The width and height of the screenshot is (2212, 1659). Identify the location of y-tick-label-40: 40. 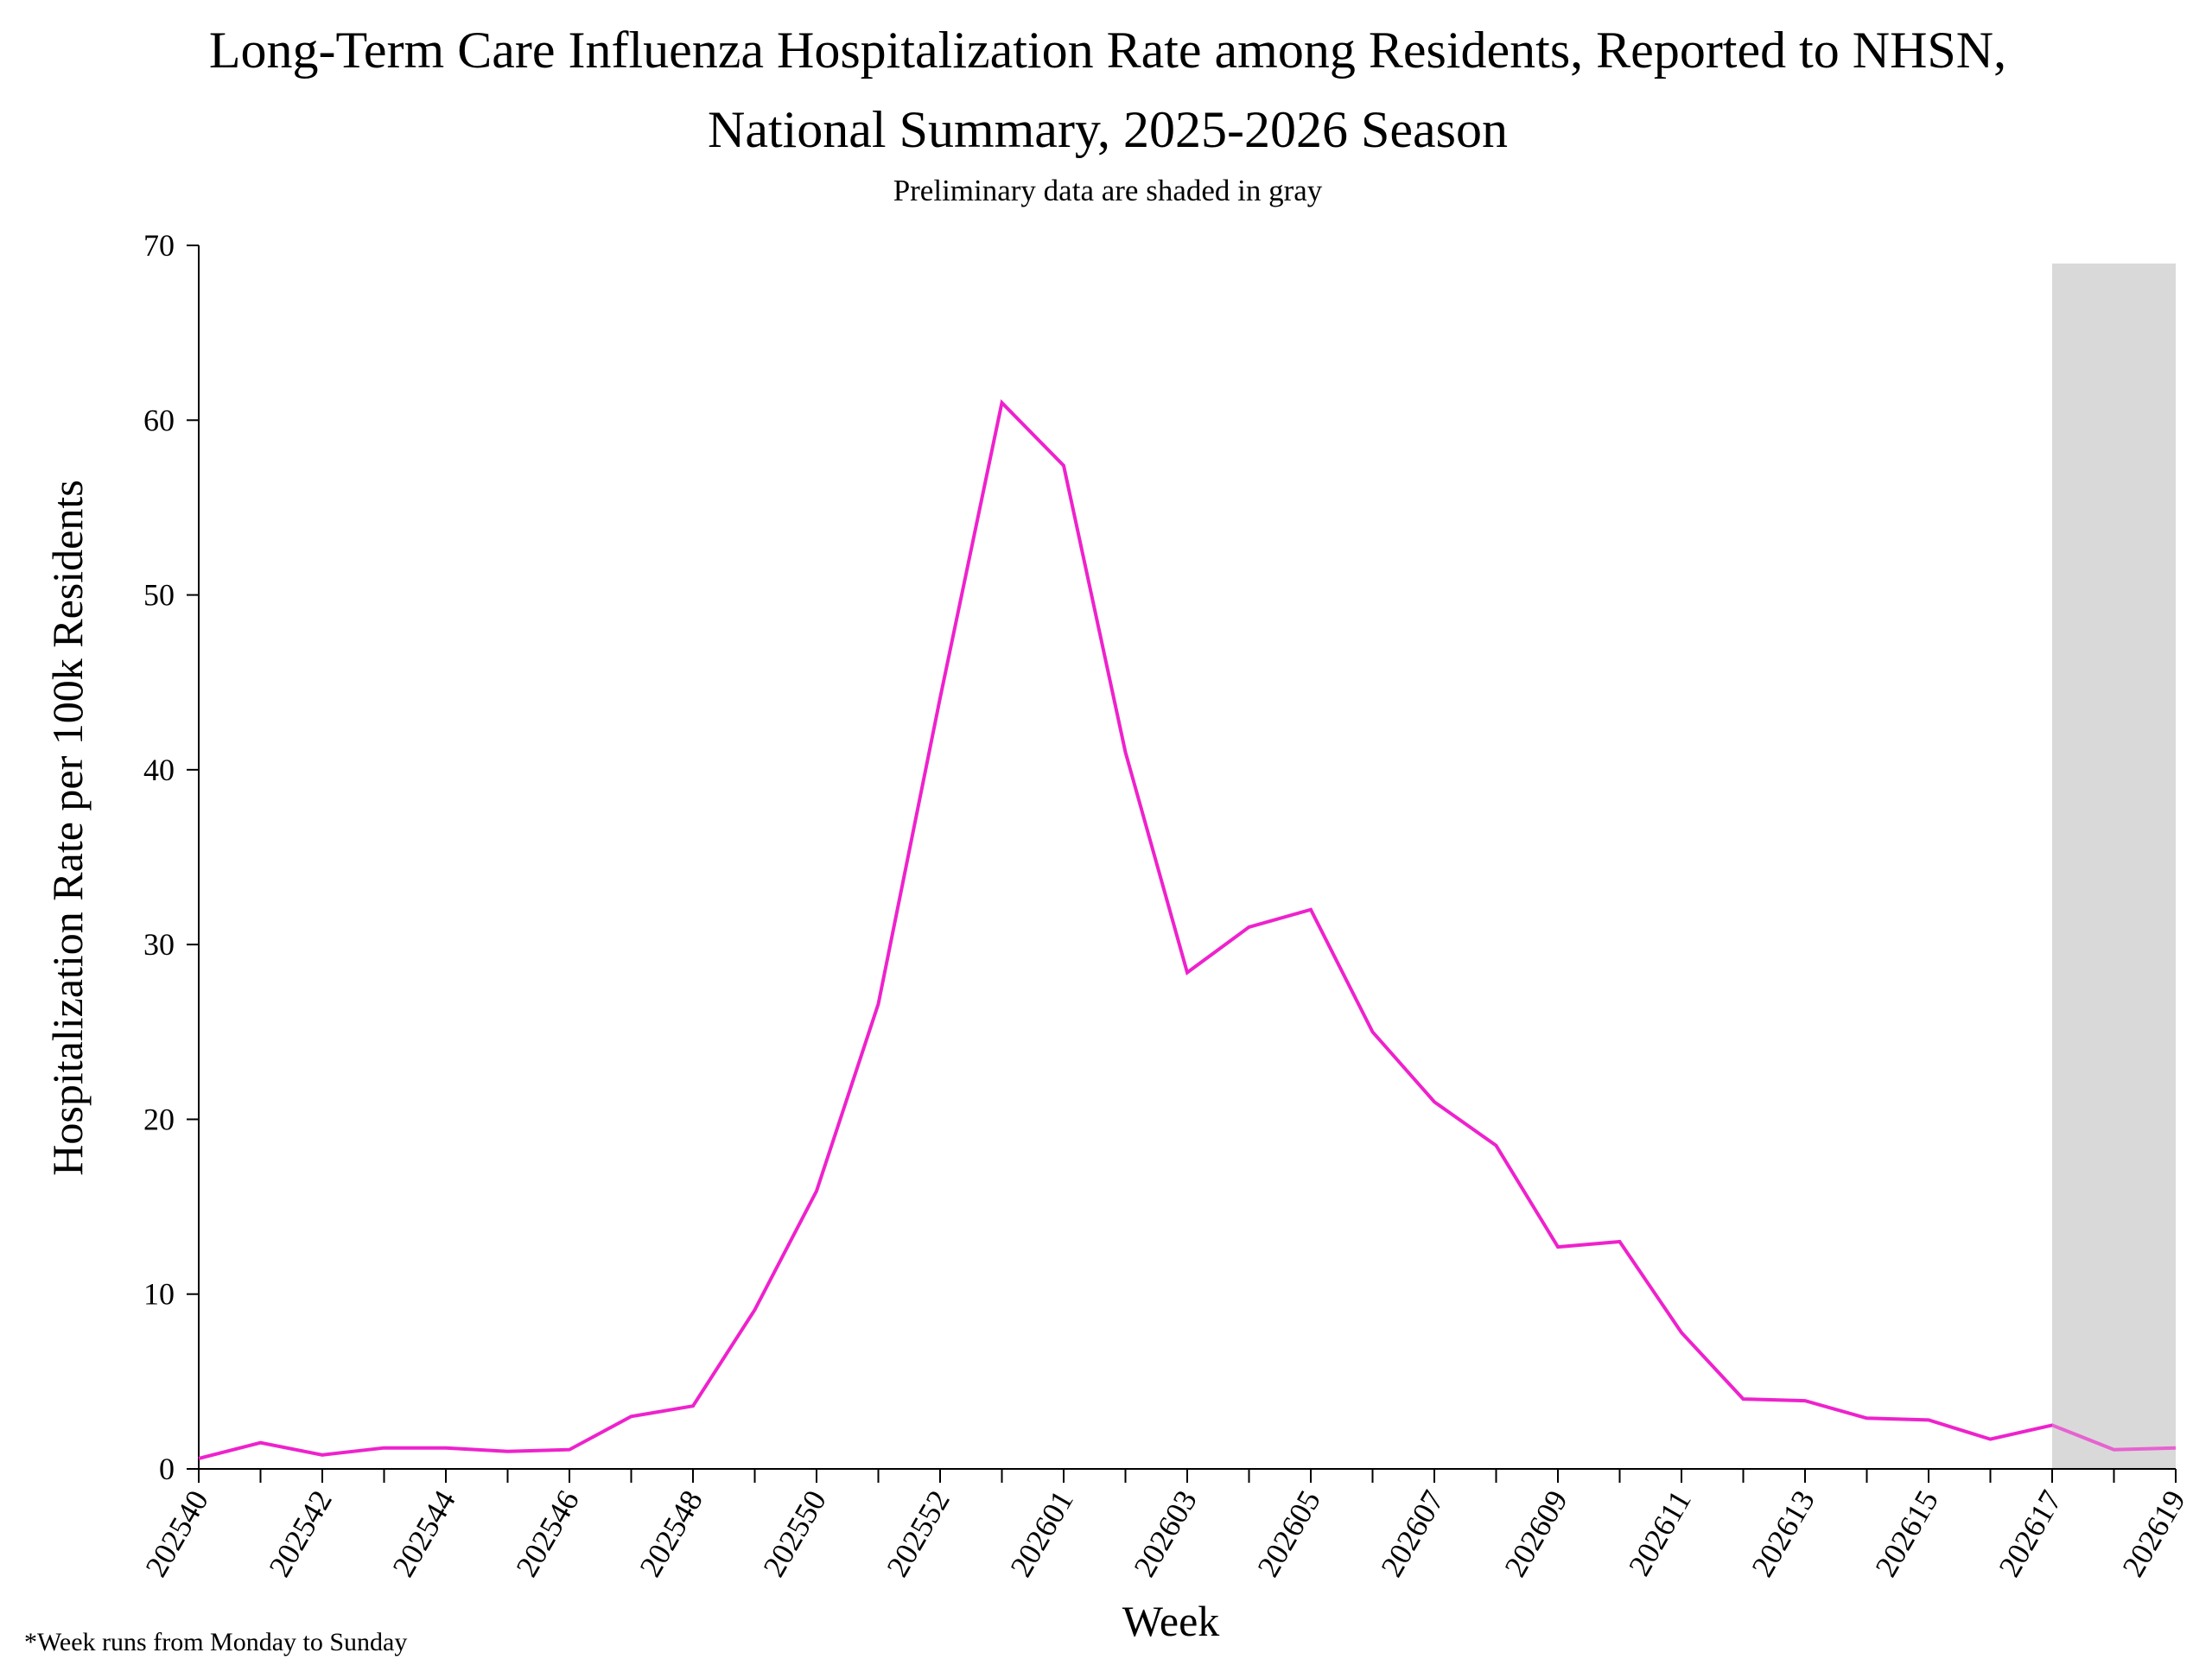
(159, 770).